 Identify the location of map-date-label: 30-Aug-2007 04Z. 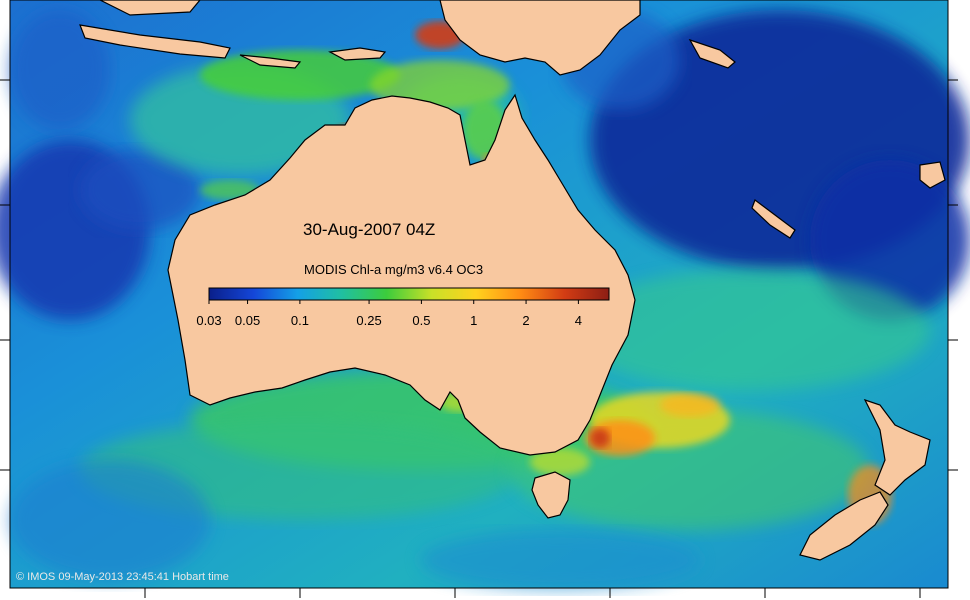
(369, 229).